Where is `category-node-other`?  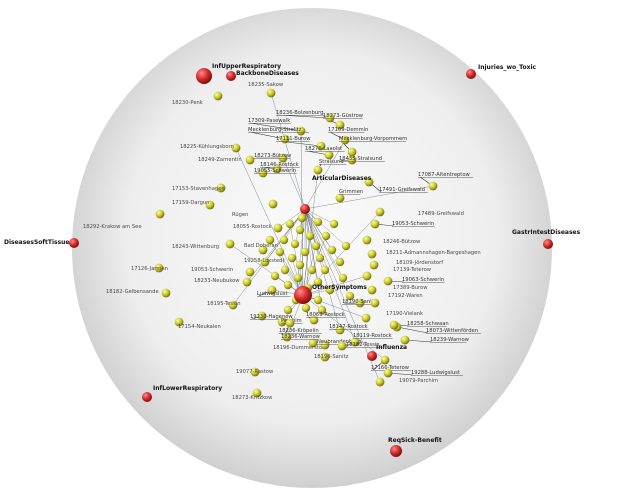 category-node-other is located at coordinates (303, 295).